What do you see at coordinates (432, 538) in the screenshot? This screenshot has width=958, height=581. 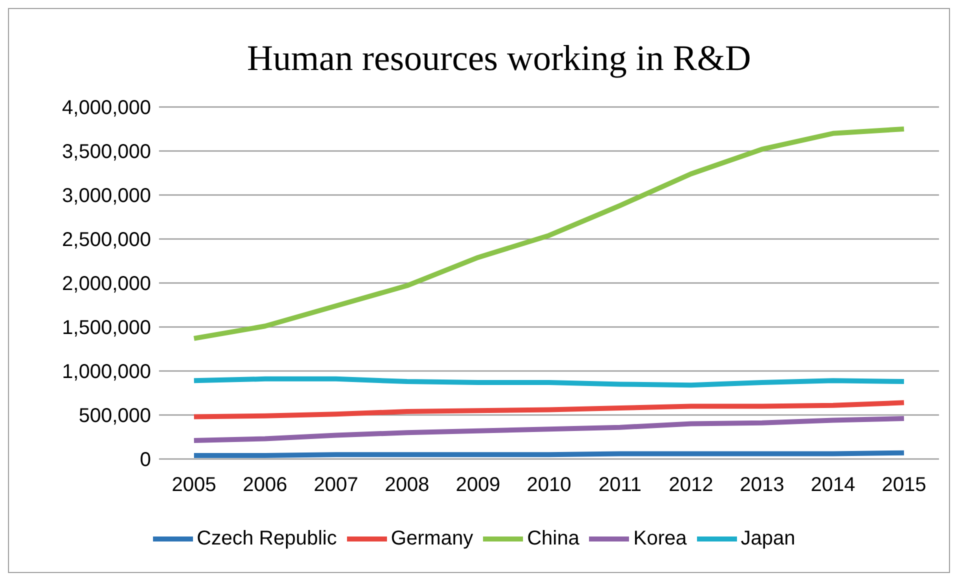 I see `legend-label: Germany` at bounding box center [432, 538].